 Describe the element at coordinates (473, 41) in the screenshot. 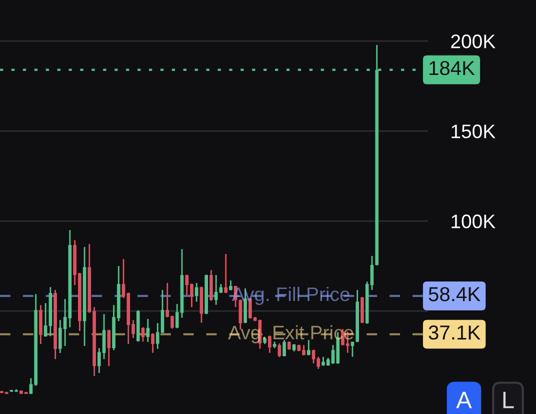

I see `y-tick-label: 200K` at that location.